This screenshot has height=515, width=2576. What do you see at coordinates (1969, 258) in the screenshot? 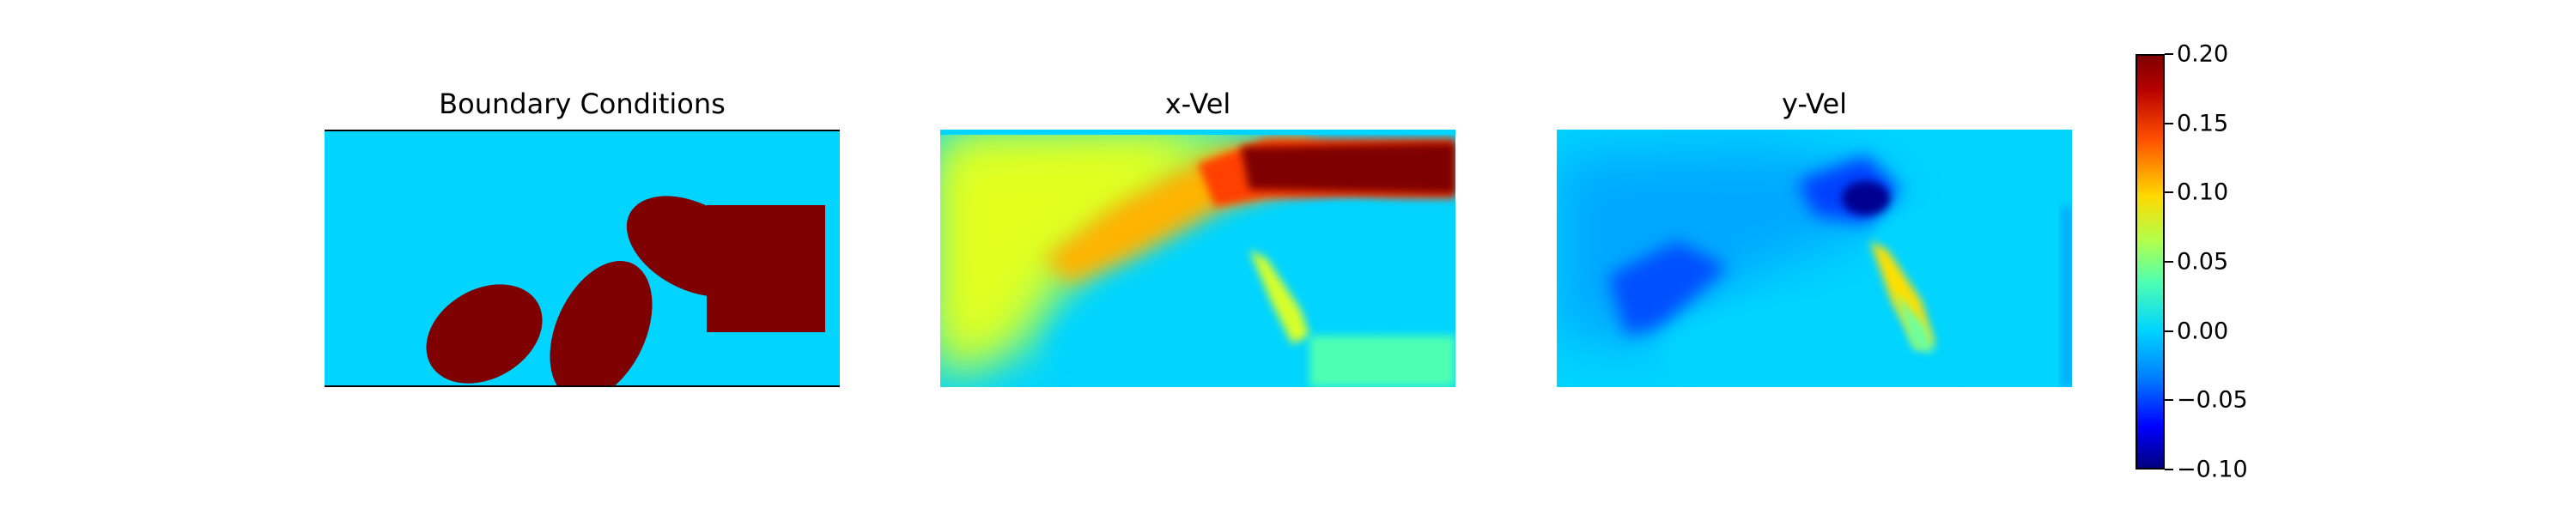
I see `yvel-right-obstacle` at bounding box center [1969, 258].